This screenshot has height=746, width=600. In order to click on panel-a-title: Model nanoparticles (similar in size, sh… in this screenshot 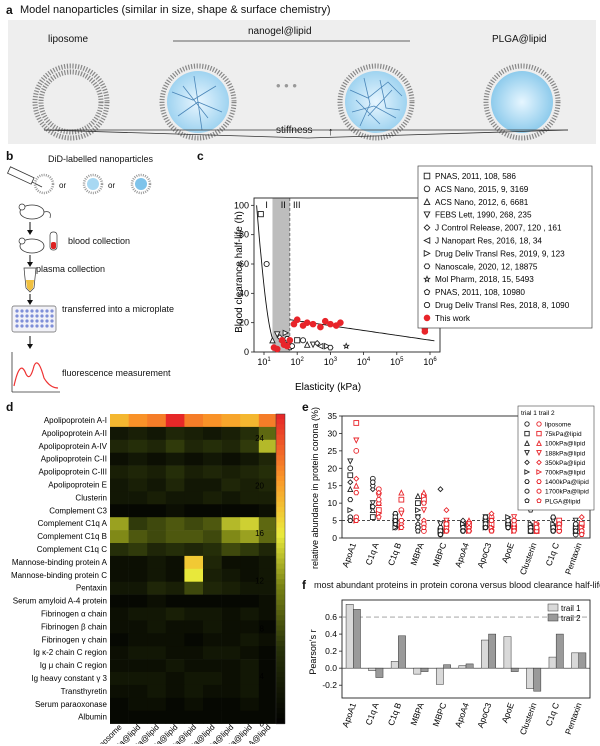, I will do `click(175, 10)`.